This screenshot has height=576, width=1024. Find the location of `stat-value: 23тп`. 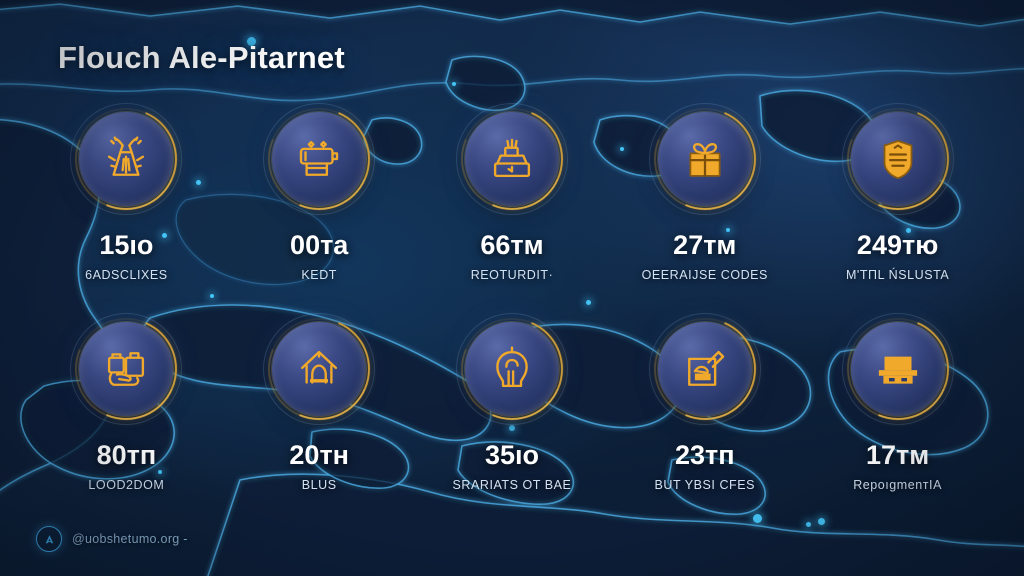

stat-value: 23тп is located at coordinates (705, 455).